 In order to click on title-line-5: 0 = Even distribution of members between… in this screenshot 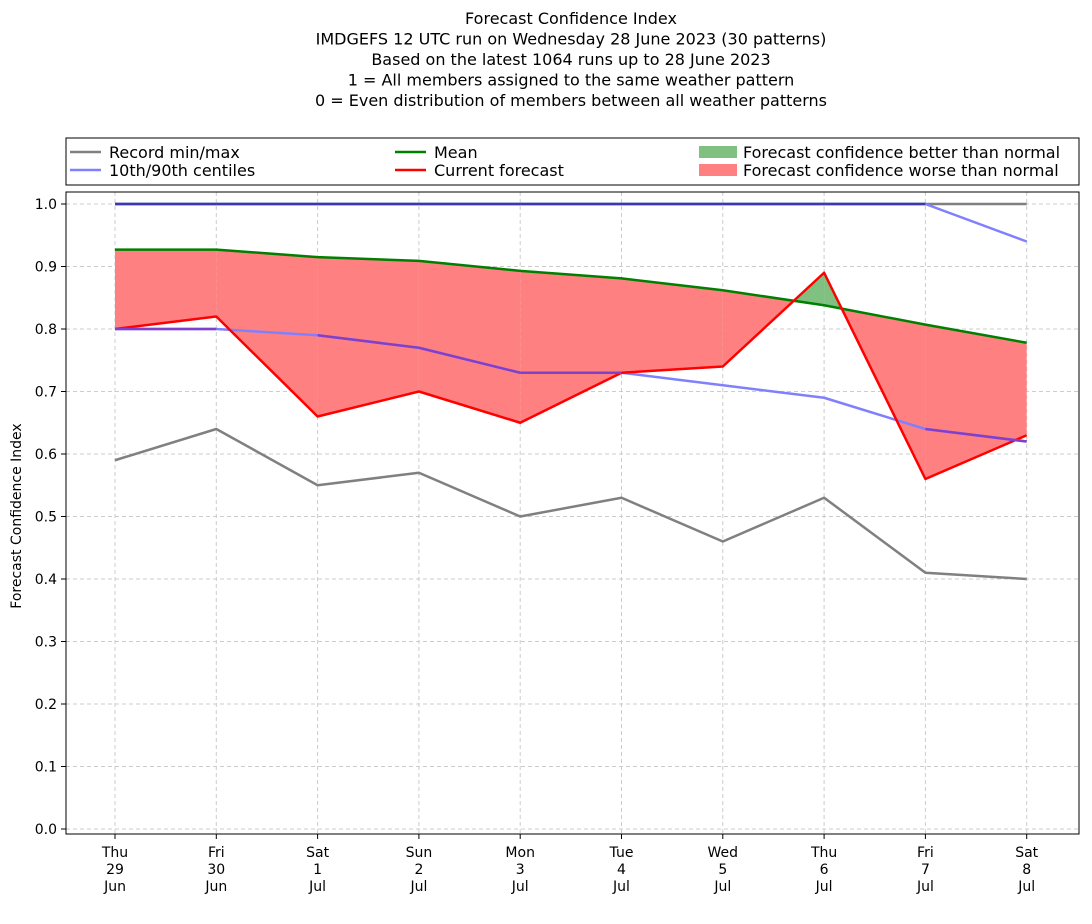, I will do `click(571, 100)`.